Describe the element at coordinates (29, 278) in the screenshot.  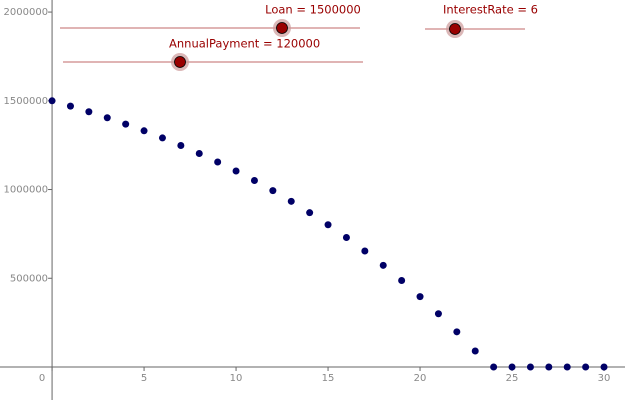
I see `y-tick-label: 500000` at that location.